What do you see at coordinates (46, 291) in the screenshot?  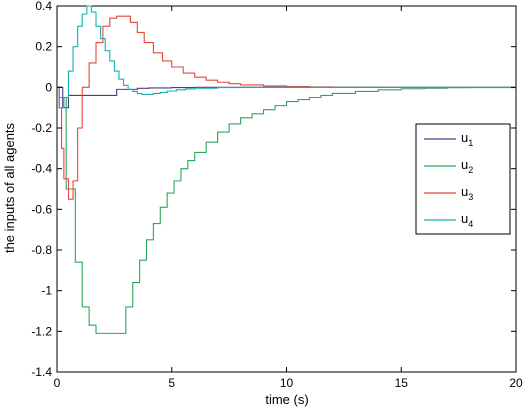 I see `y-tick-label: -1` at bounding box center [46, 291].